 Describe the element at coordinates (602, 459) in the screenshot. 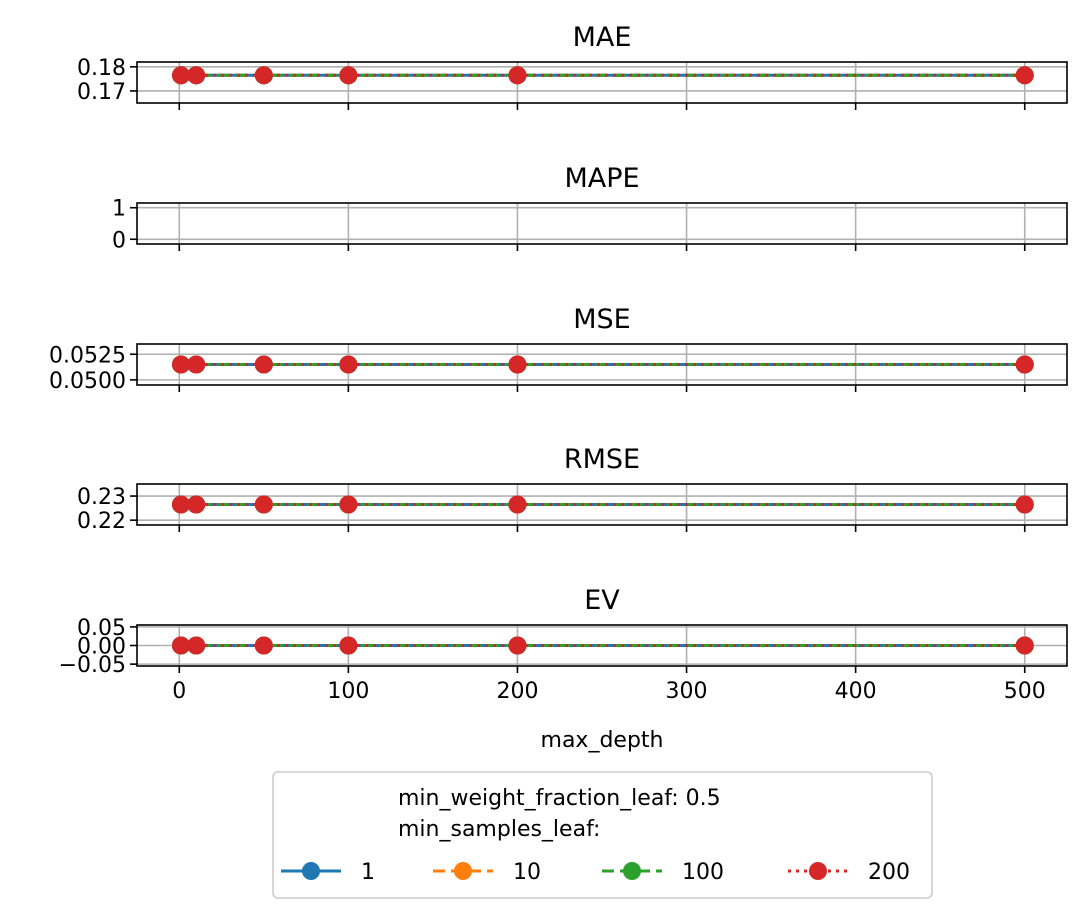

I see `subplot-title: RMSE` at that location.